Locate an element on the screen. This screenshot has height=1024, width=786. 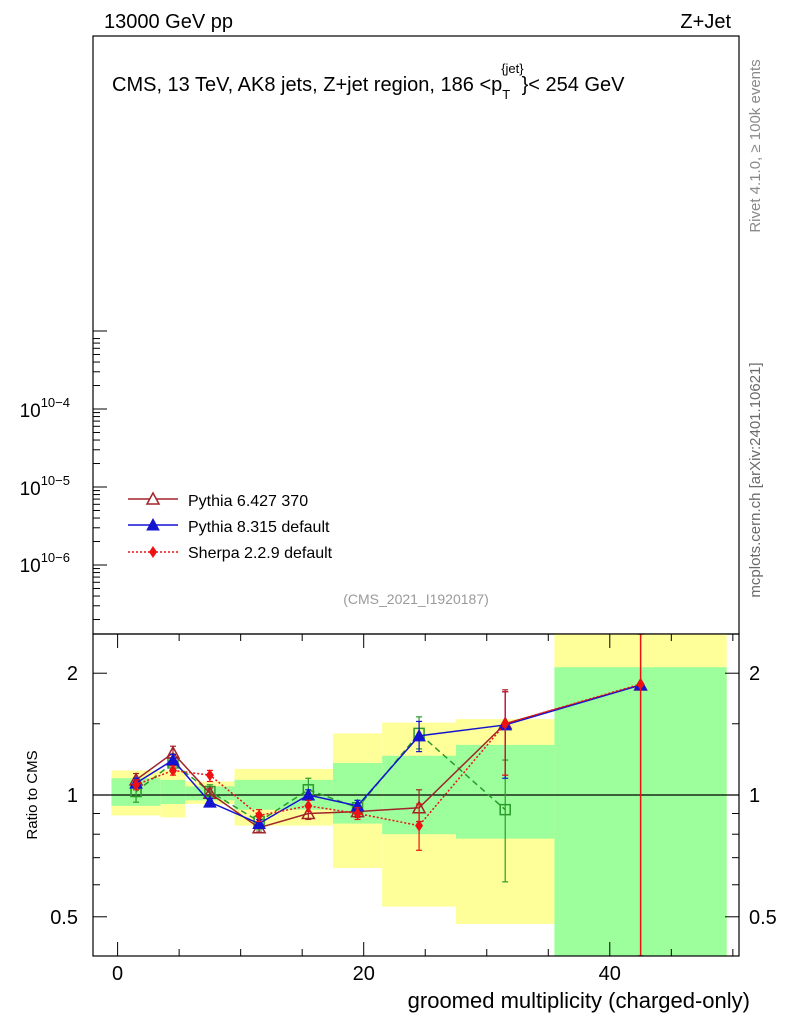
mcplots-label: mcplots.cern.ch [arXiv:2401.10621] is located at coordinates (755, 479).